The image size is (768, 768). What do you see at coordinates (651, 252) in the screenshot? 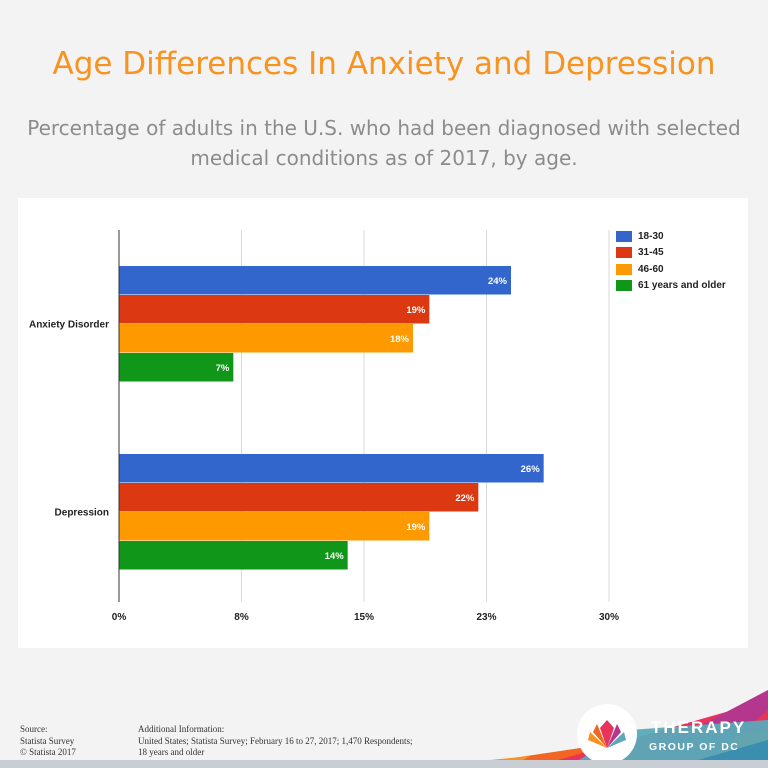
I see `legend-label: 31-45` at bounding box center [651, 252].